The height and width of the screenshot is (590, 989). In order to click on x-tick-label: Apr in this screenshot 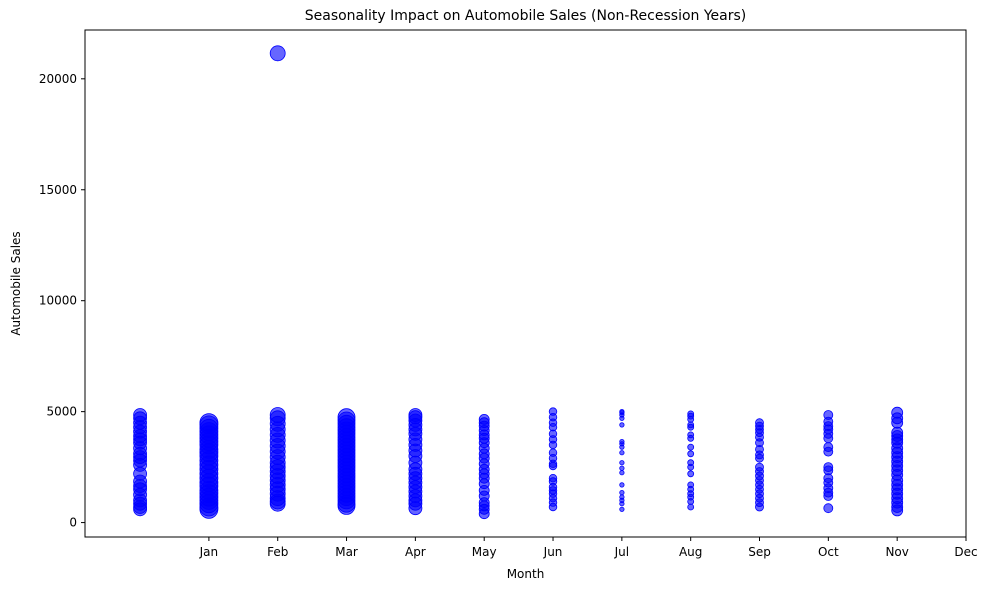, I will do `click(415, 552)`.